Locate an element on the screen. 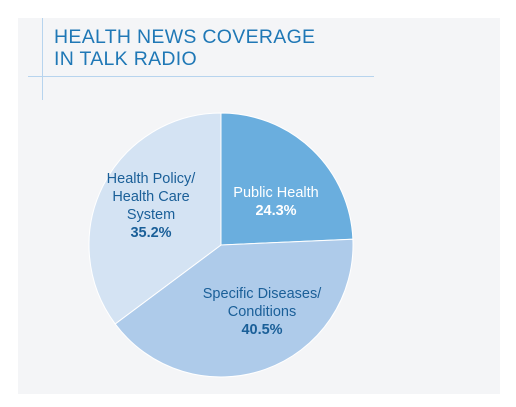 The width and height of the screenshot is (516, 407). slice-label-line: Health Policy/ is located at coordinates (152, 179).